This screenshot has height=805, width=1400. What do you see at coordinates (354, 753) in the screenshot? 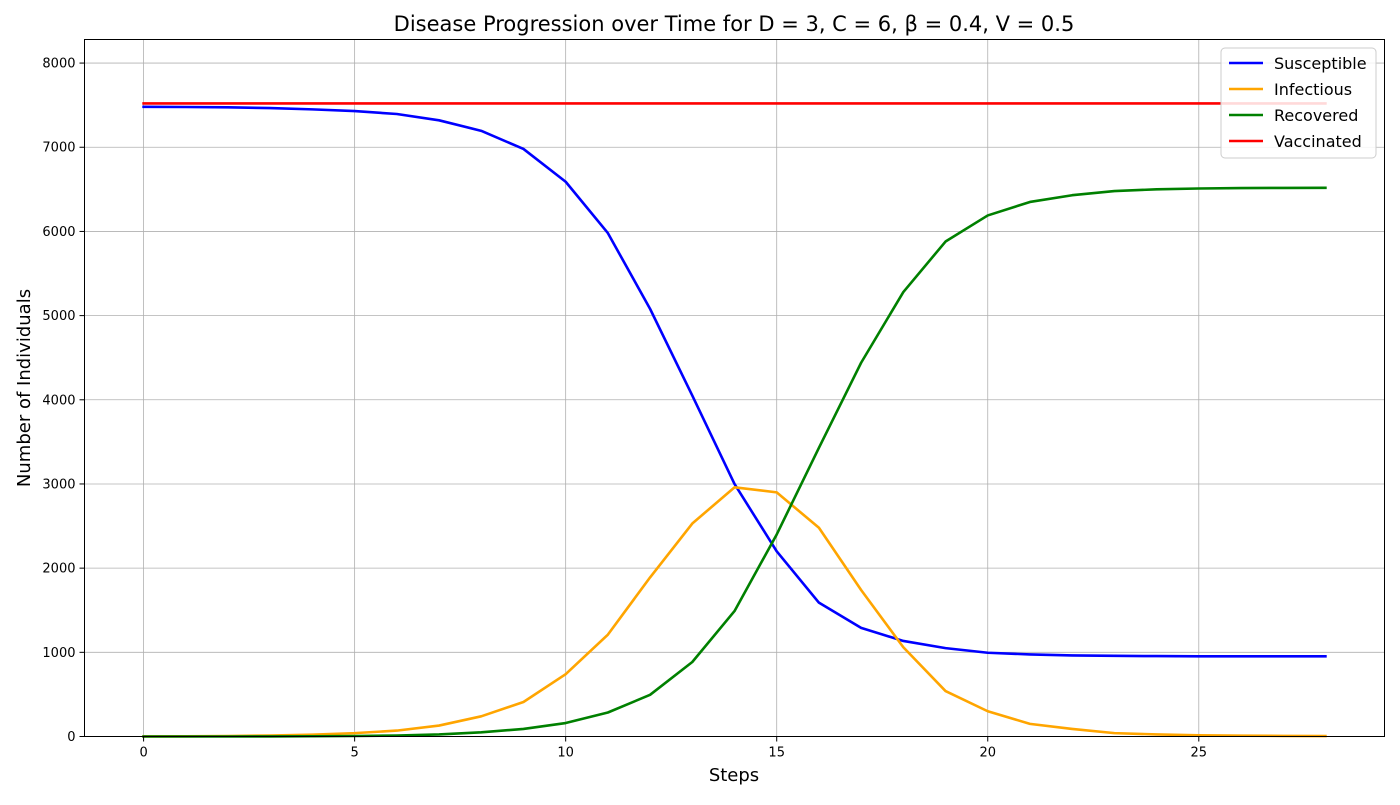
I see `x-tick-label: 5` at bounding box center [354, 753].